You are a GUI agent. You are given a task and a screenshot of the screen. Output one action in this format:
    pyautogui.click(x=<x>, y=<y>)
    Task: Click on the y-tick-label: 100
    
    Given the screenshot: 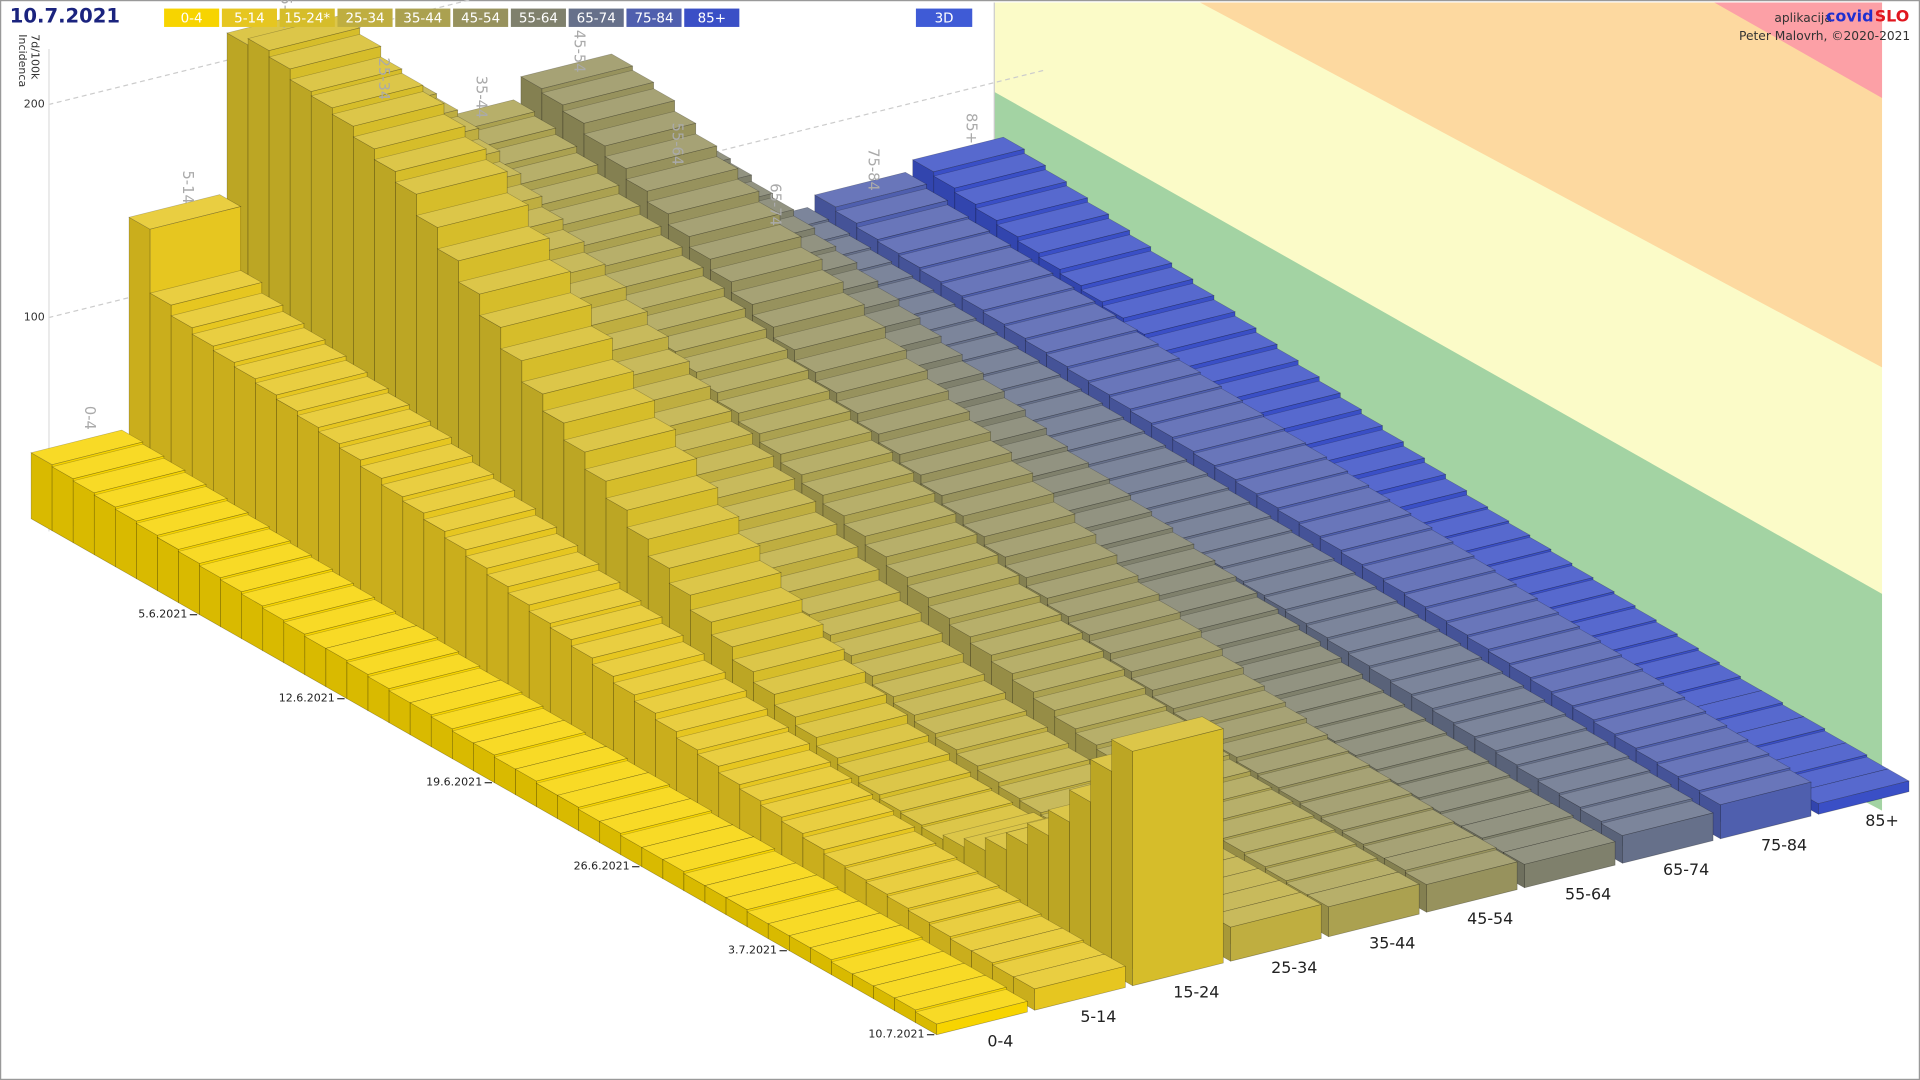 What is the action you would take?
    pyautogui.click(x=34, y=317)
    